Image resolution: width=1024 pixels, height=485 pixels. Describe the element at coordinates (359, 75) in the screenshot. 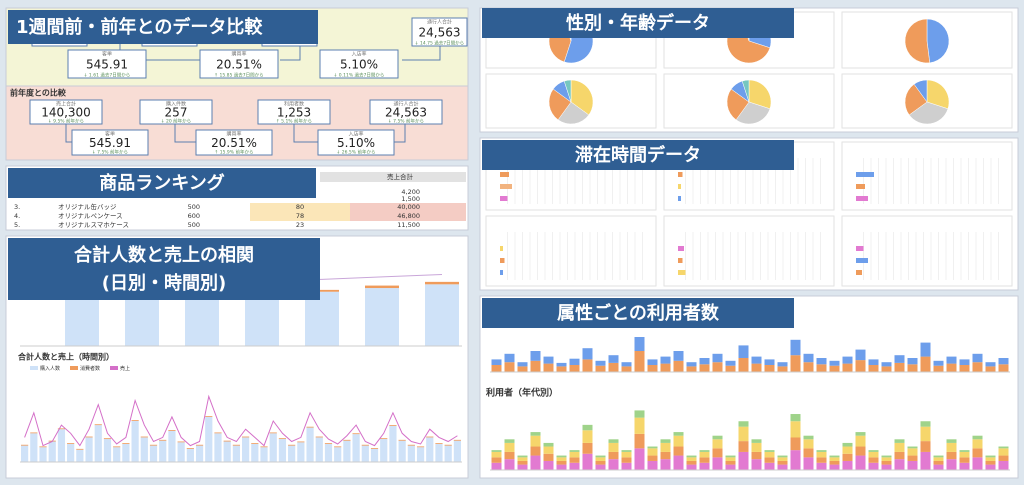

I see `label: ↓ 0.11% 過去7日間から` at that location.